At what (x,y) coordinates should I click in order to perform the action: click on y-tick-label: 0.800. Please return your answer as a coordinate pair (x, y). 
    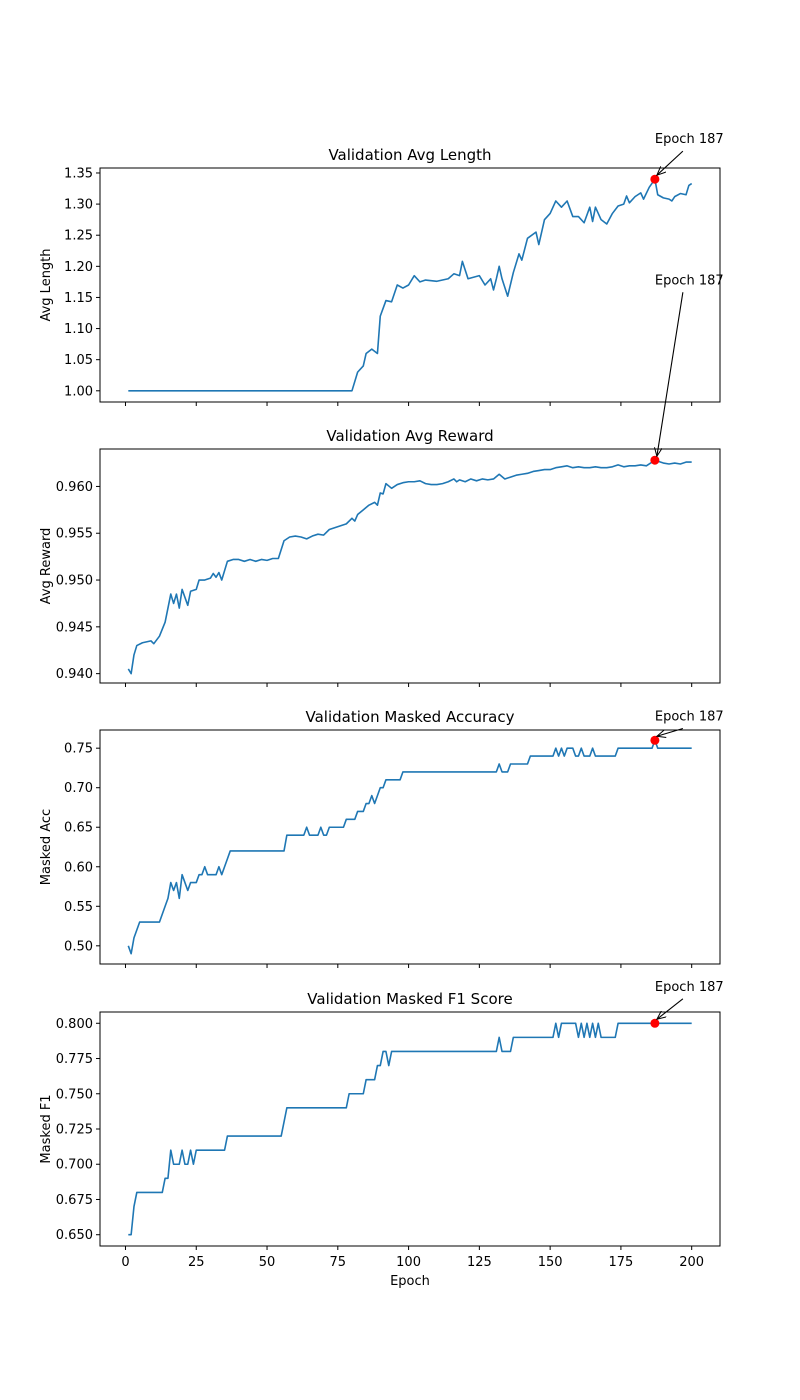
    Looking at the image, I should click on (74, 1024).